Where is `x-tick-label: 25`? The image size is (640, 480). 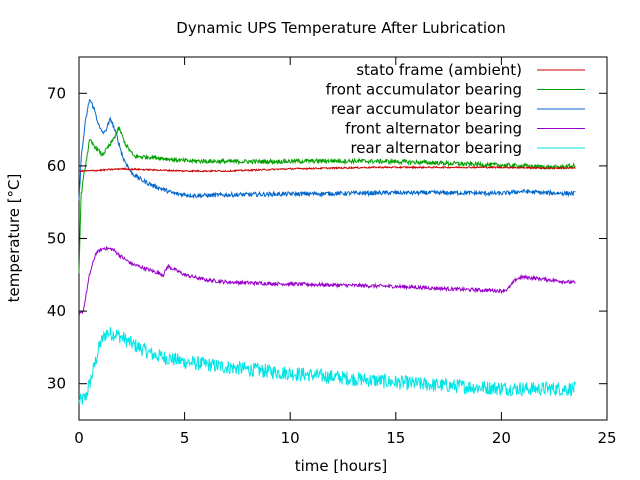
x-tick-label: 25 is located at coordinates (606, 438).